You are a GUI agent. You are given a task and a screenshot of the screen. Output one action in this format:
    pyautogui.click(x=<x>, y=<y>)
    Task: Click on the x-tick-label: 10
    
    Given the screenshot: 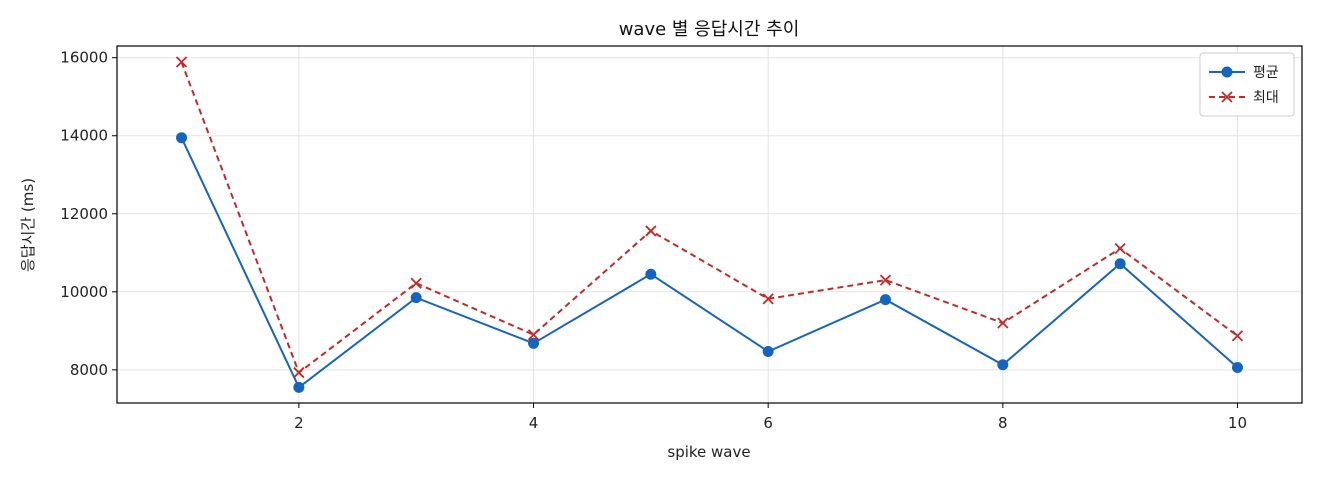 What is the action you would take?
    pyautogui.click(x=1237, y=423)
    